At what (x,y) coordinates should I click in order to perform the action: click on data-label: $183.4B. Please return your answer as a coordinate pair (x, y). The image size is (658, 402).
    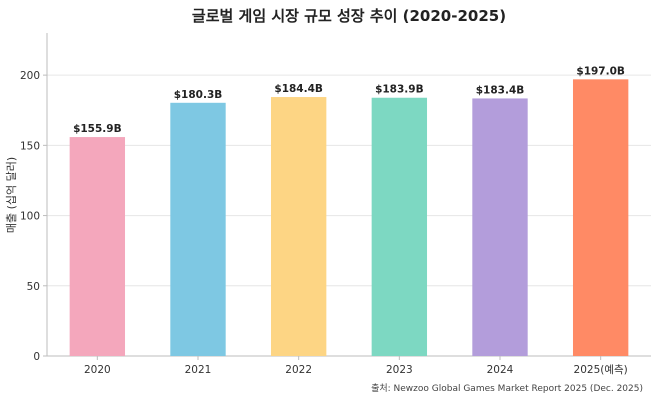
    Looking at the image, I should click on (500, 90).